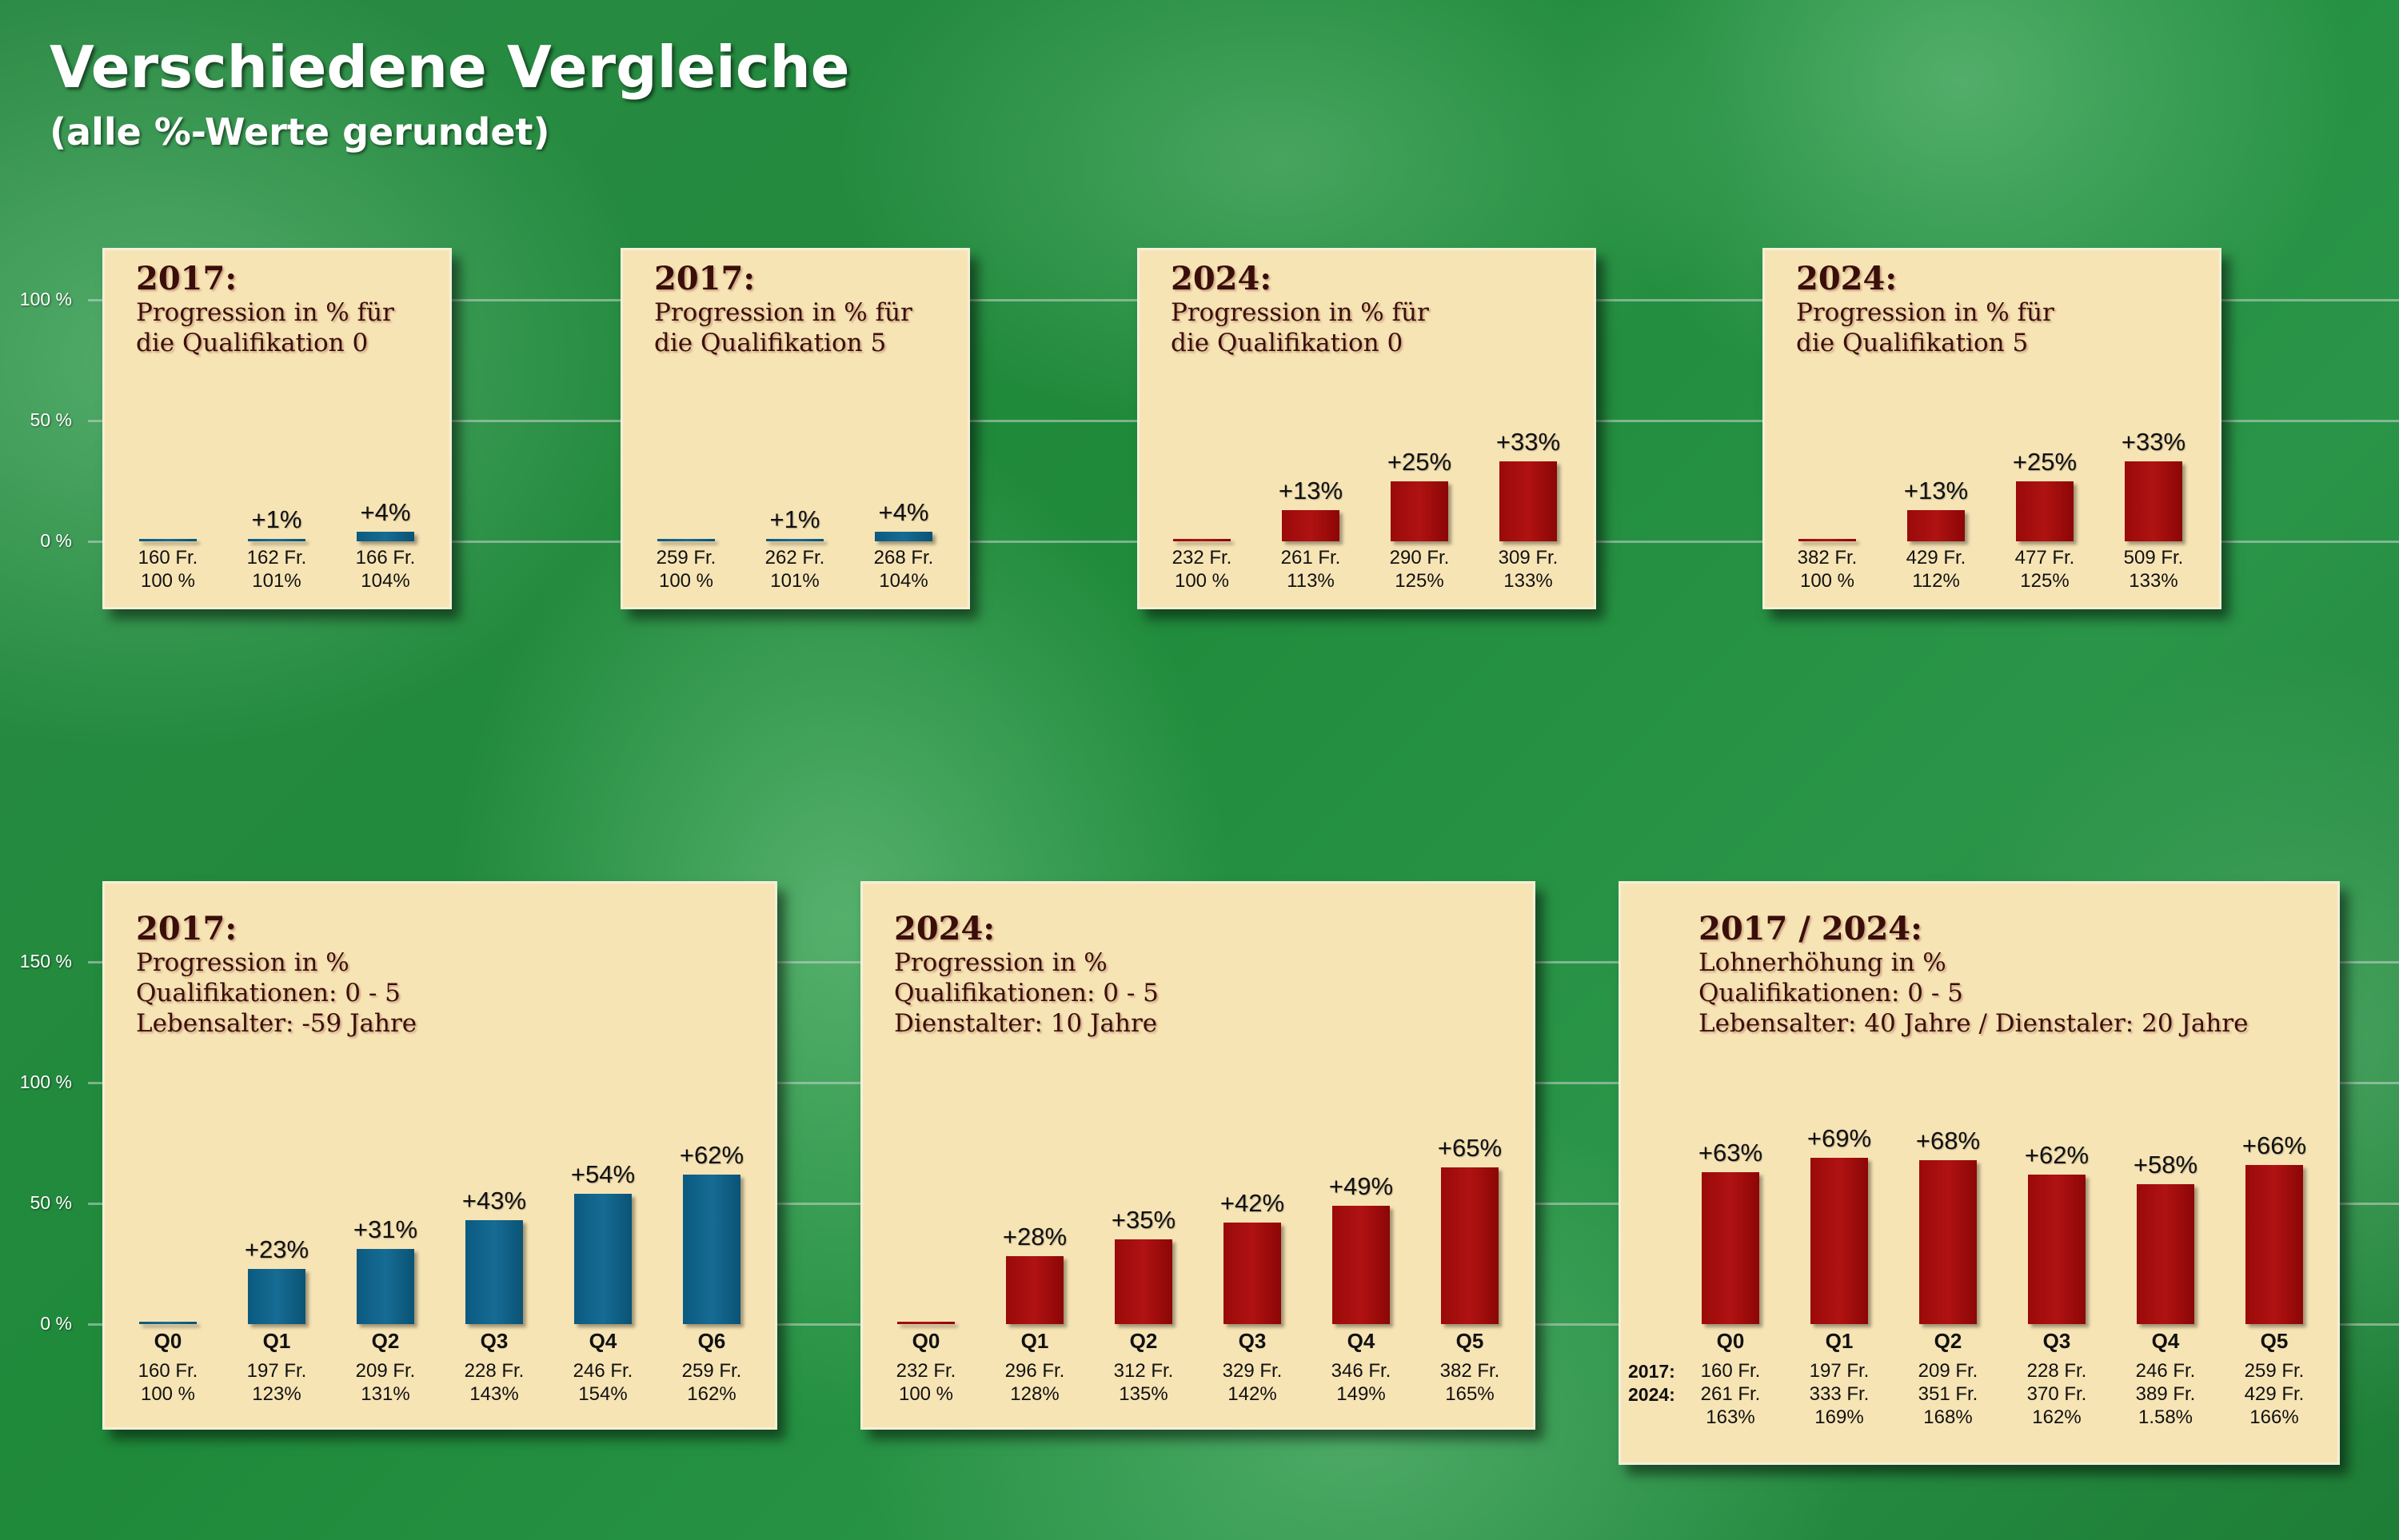 This screenshot has height=1540, width=2399. What do you see at coordinates (1252, 1394) in the screenshot?
I see `bar-info-text: 142%` at bounding box center [1252, 1394].